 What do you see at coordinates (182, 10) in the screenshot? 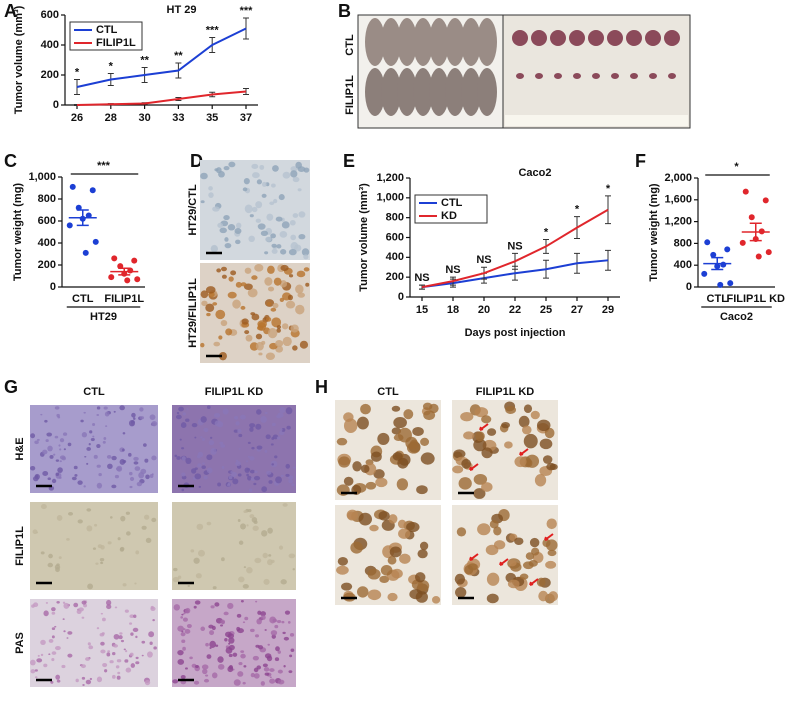
I see `chart-title: HT 29` at bounding box center [182, 10].